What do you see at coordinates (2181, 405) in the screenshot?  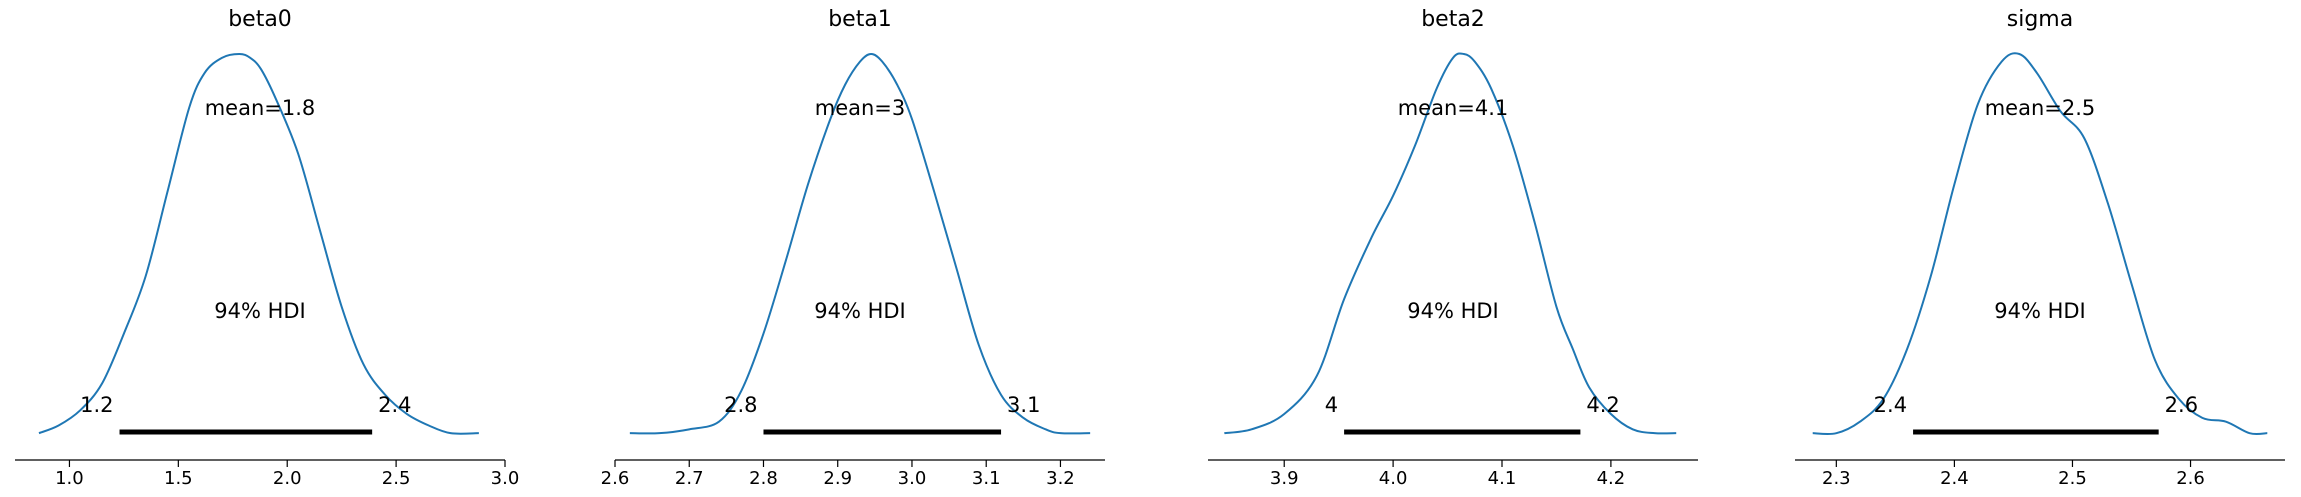 I see `hdi-upper-label: 2.6` at bounding box center [2181, 405].